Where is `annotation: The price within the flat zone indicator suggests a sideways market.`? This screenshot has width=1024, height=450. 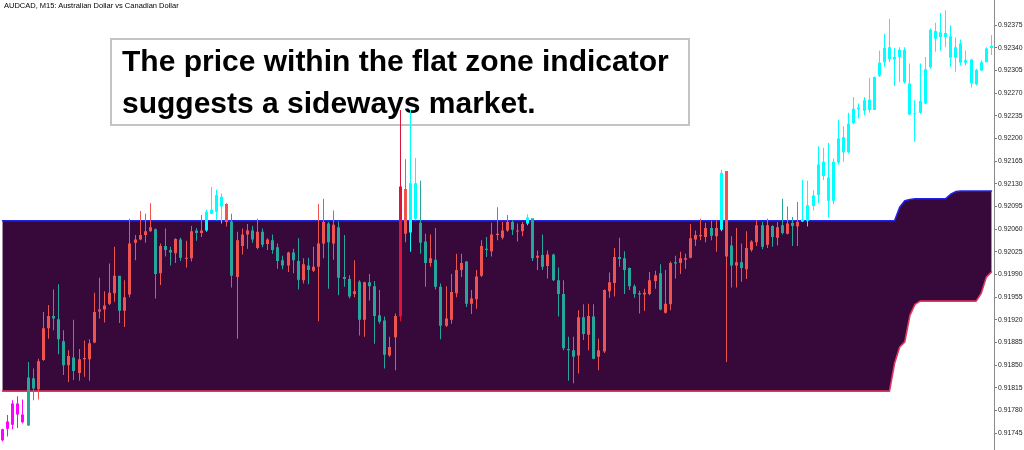 annotation: The price within the flat zone indicator suggests a sideways market. is located at coordinates (400, 82).